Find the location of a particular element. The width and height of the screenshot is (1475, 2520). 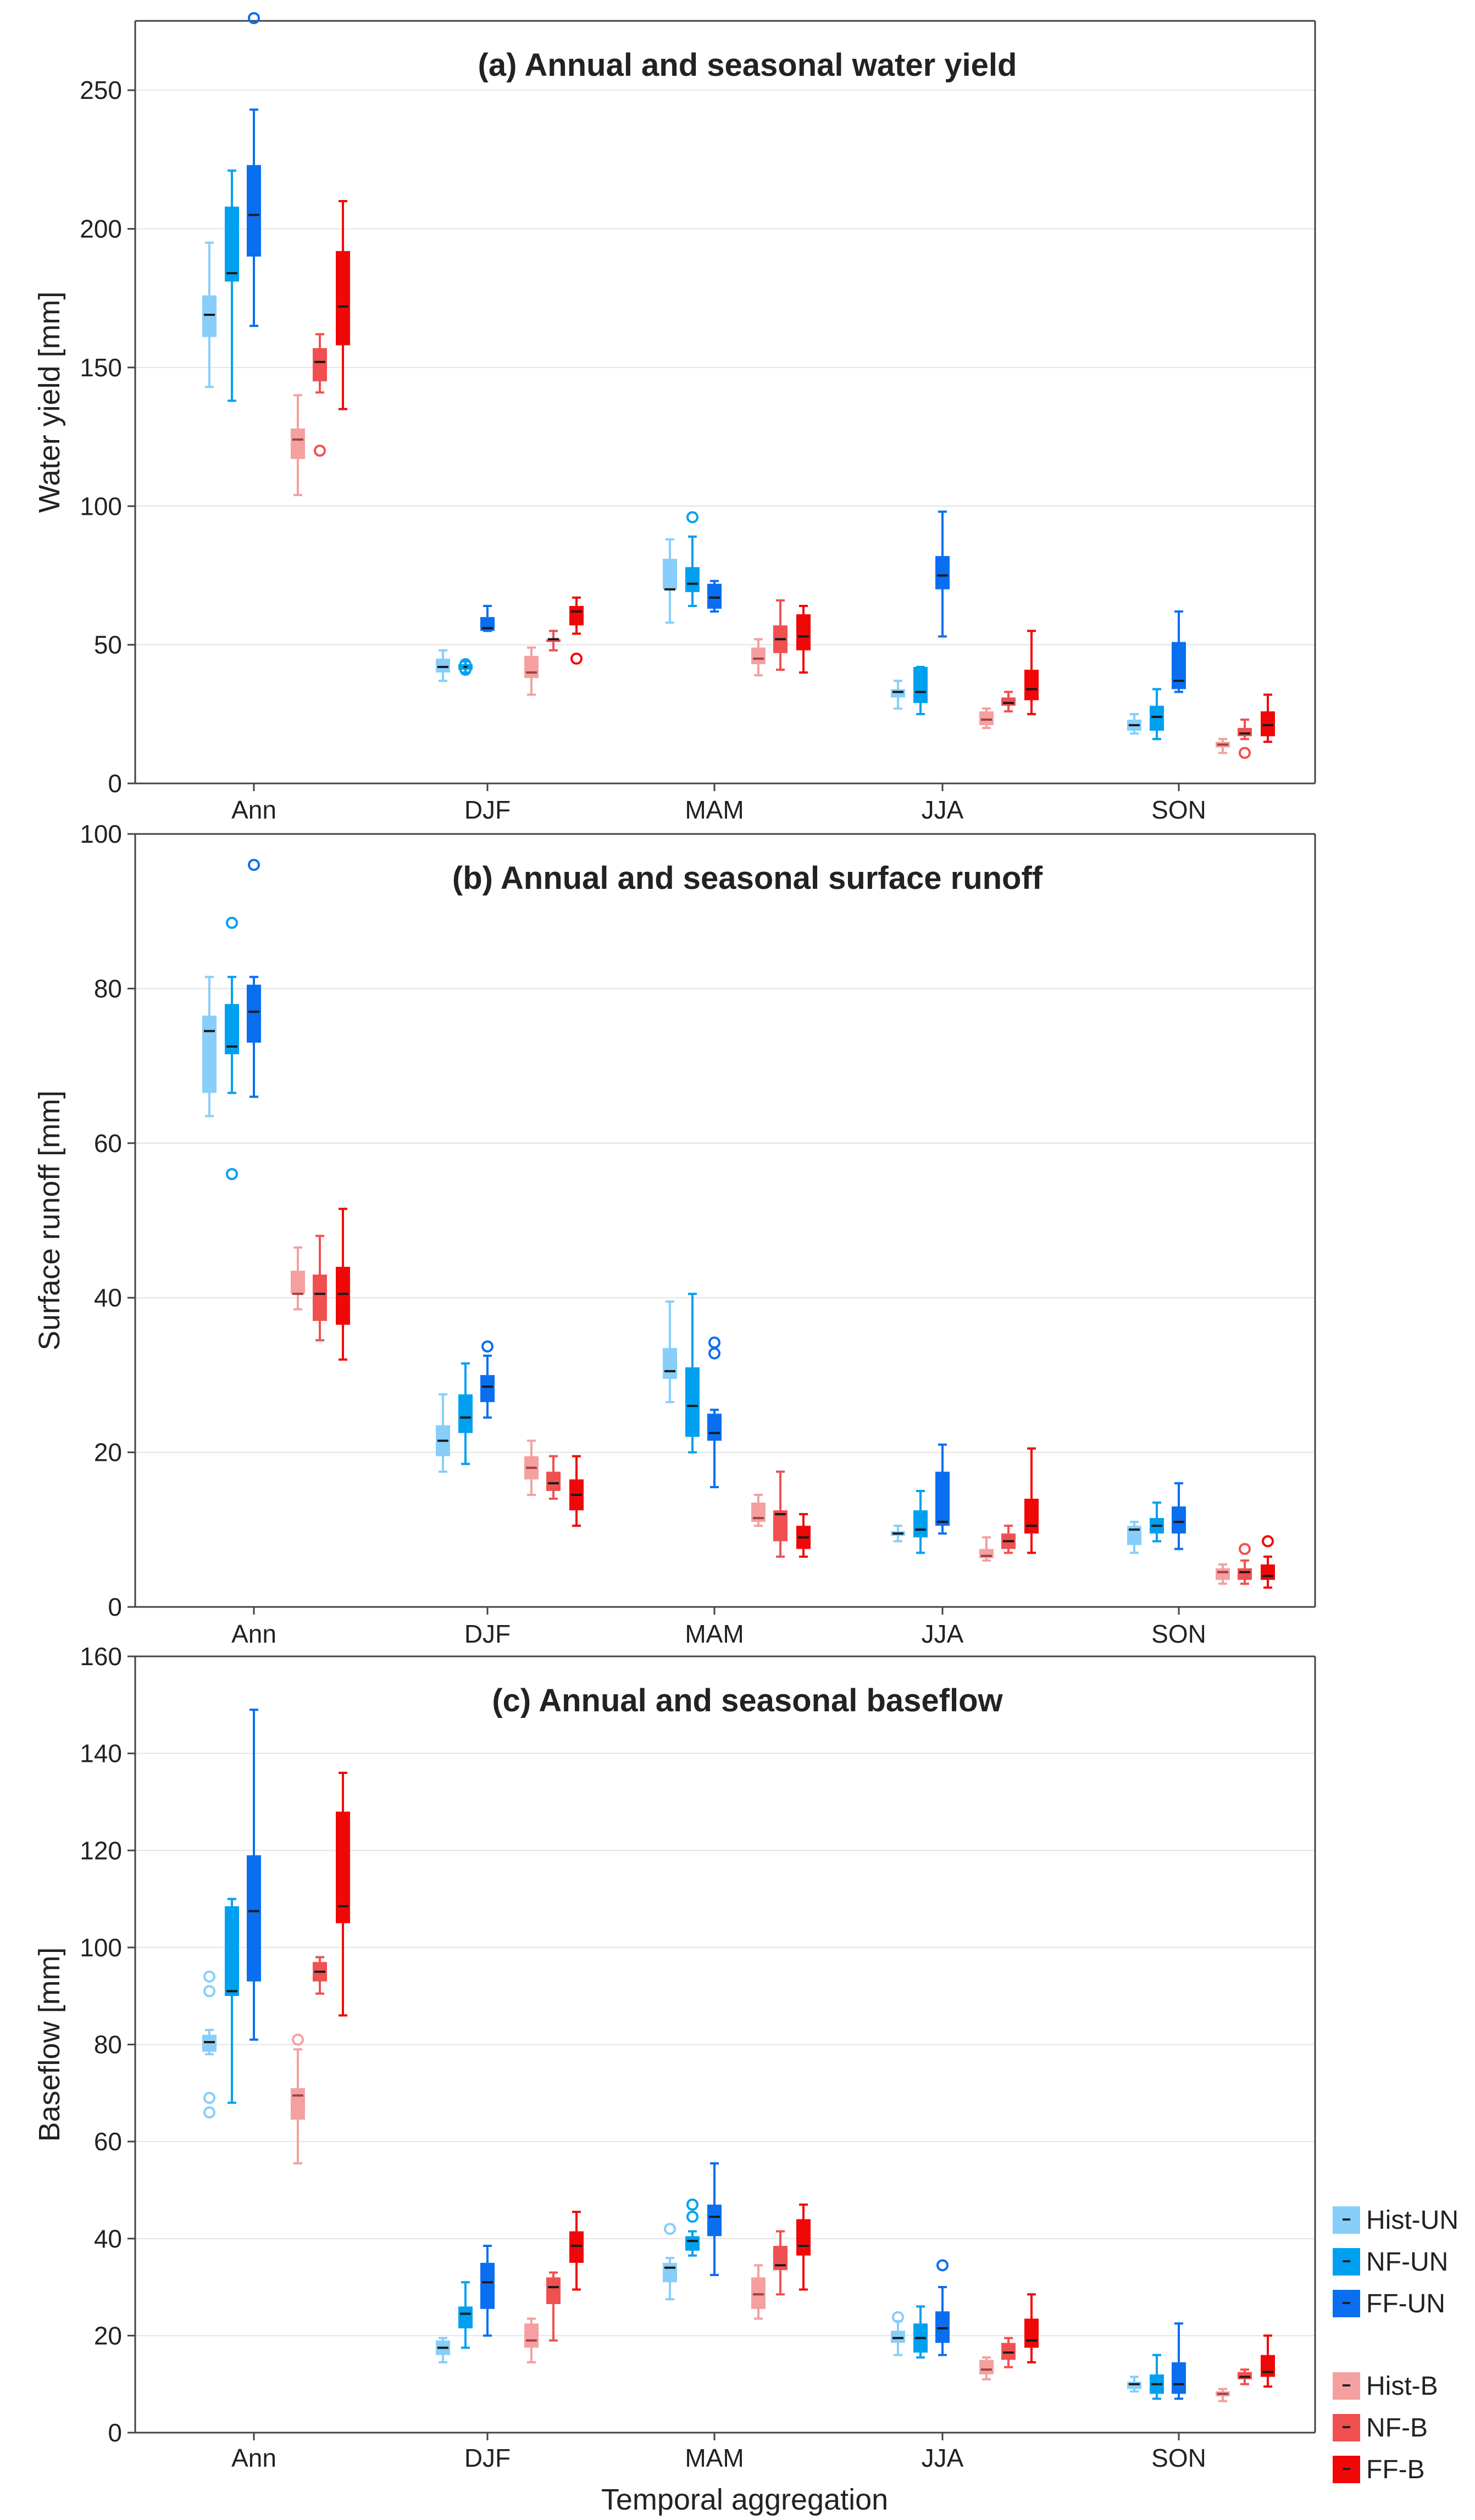

box-nf-un-son is located at coordinates (1157, 2377).